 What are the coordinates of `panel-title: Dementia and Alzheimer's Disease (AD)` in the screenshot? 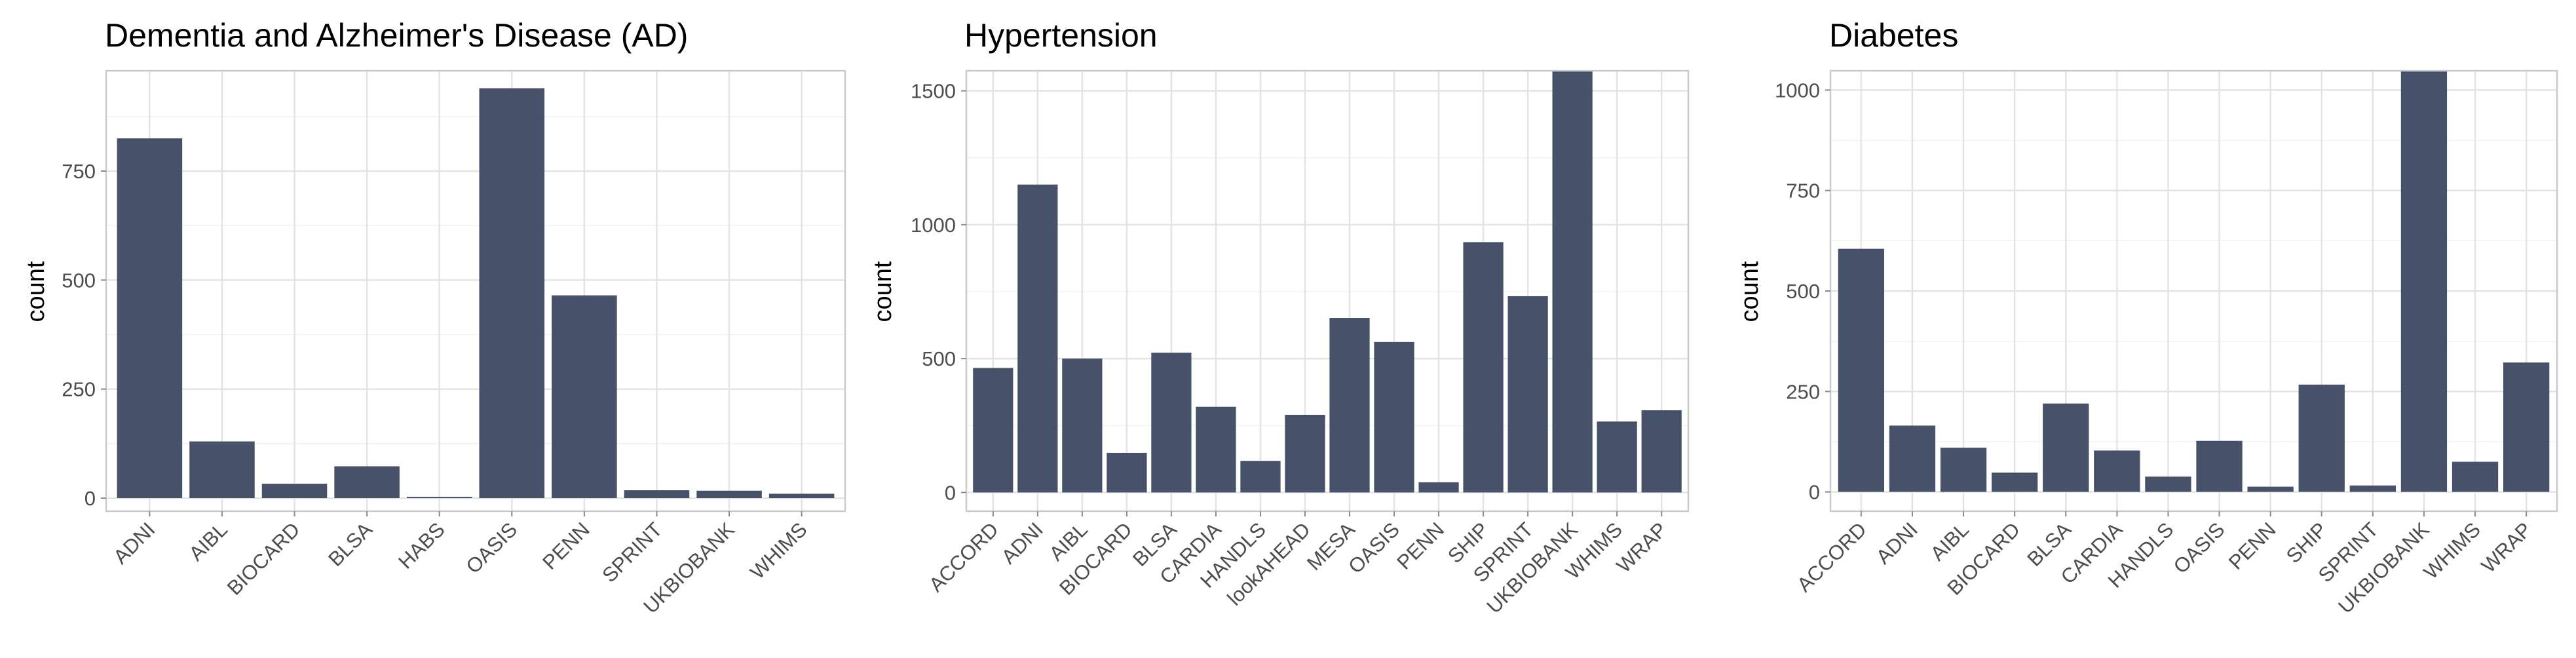 It's located at (396, 35).